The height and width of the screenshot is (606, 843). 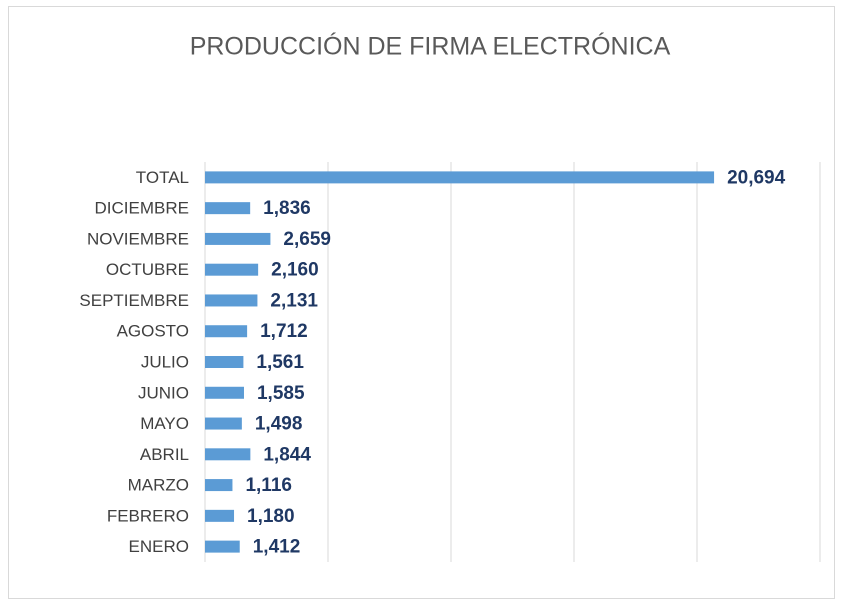 I want to click on value-label: 1,180, so click(x=271, y=516).